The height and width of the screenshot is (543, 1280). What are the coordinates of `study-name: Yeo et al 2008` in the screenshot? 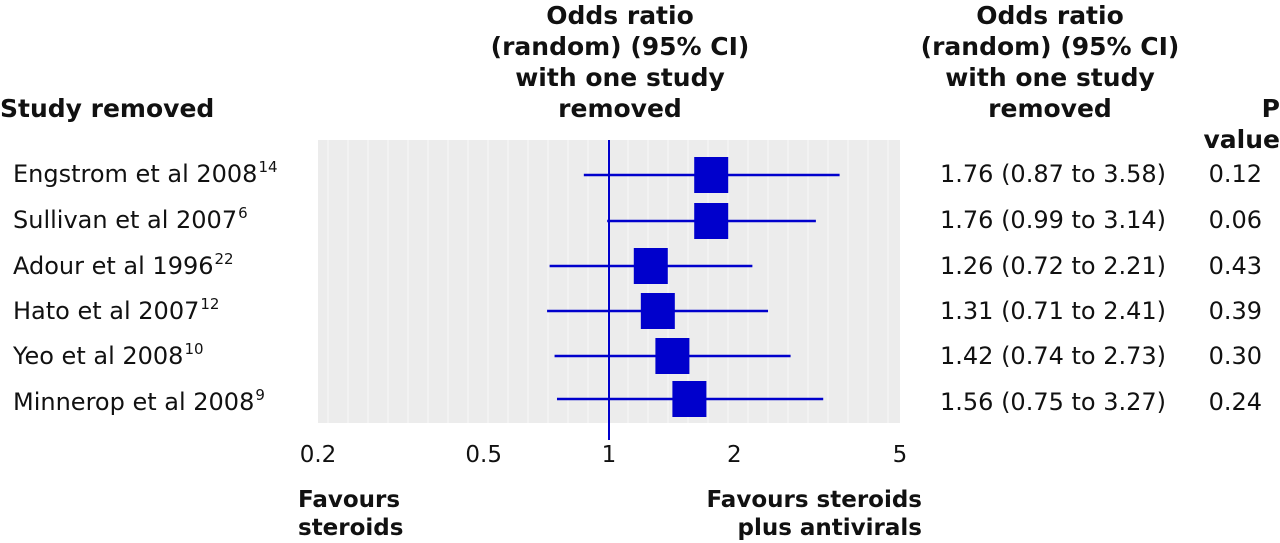 It's located at (98, 356).